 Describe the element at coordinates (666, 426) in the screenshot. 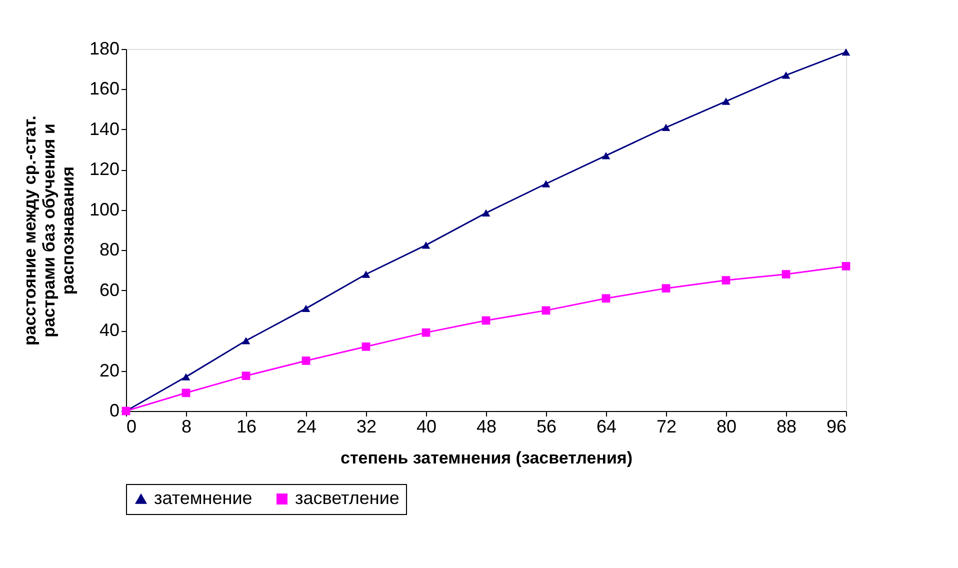

I see `x-tick-label: 72` at that location.